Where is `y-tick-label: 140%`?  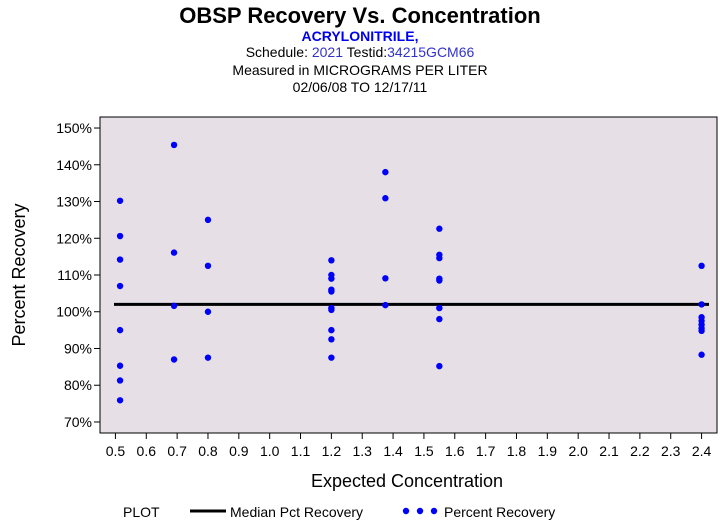
y-tick-label: 140% is located at coordinates (74, 165).